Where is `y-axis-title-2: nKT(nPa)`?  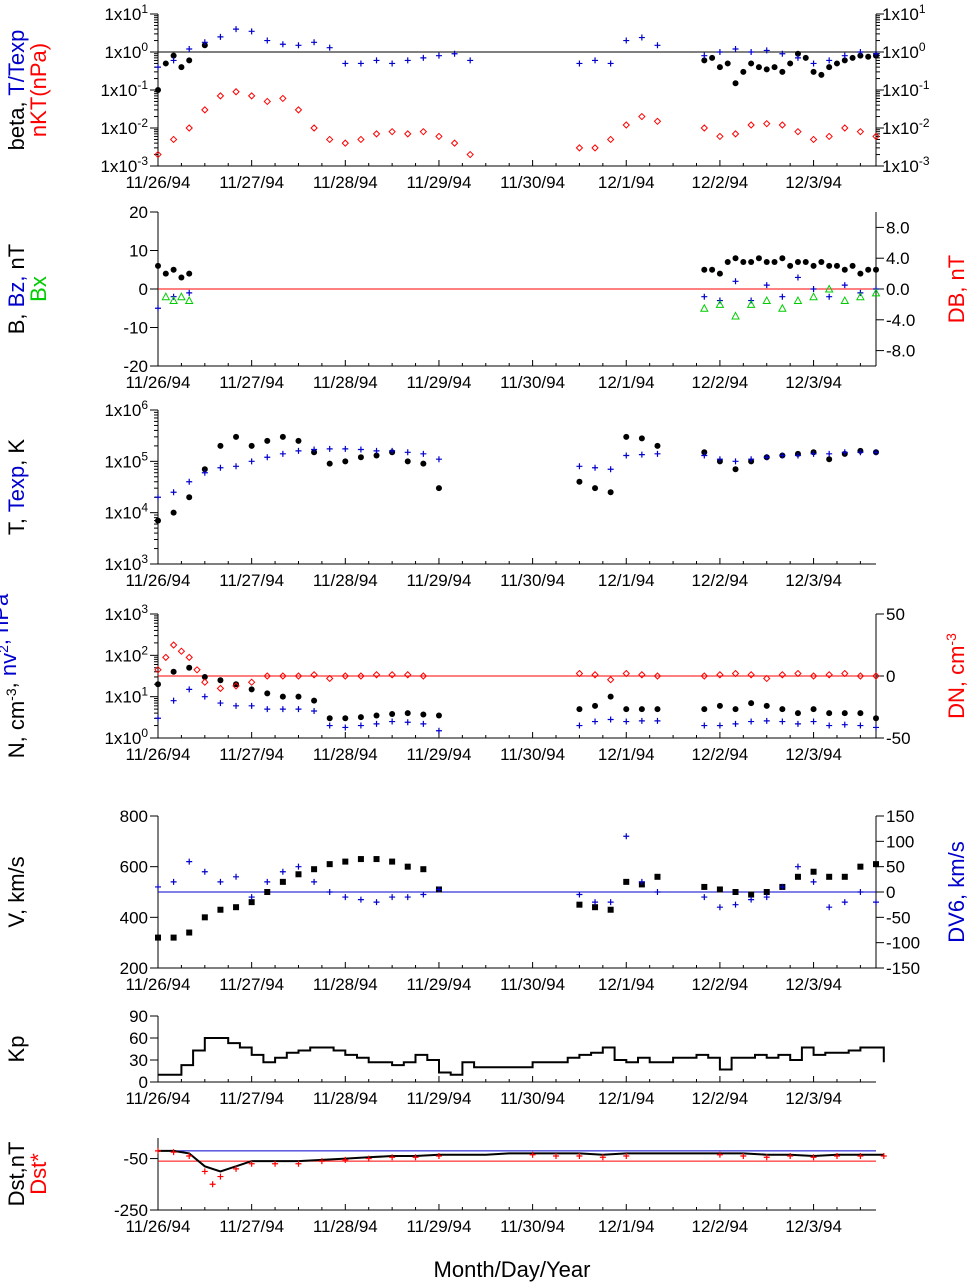 y-axis-title-2: nKT(nPa) is located at coordinates (38, 90).